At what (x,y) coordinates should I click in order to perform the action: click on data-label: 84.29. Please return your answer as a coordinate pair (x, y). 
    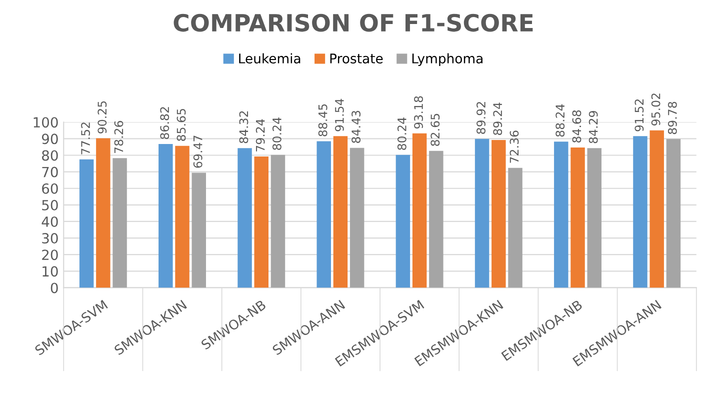
    Looking at the image, I should click on (593, 127).